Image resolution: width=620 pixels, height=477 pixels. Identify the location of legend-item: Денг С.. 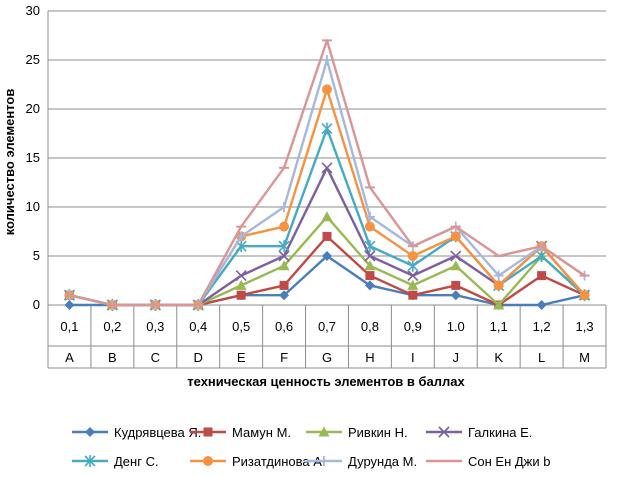
(115, 461).